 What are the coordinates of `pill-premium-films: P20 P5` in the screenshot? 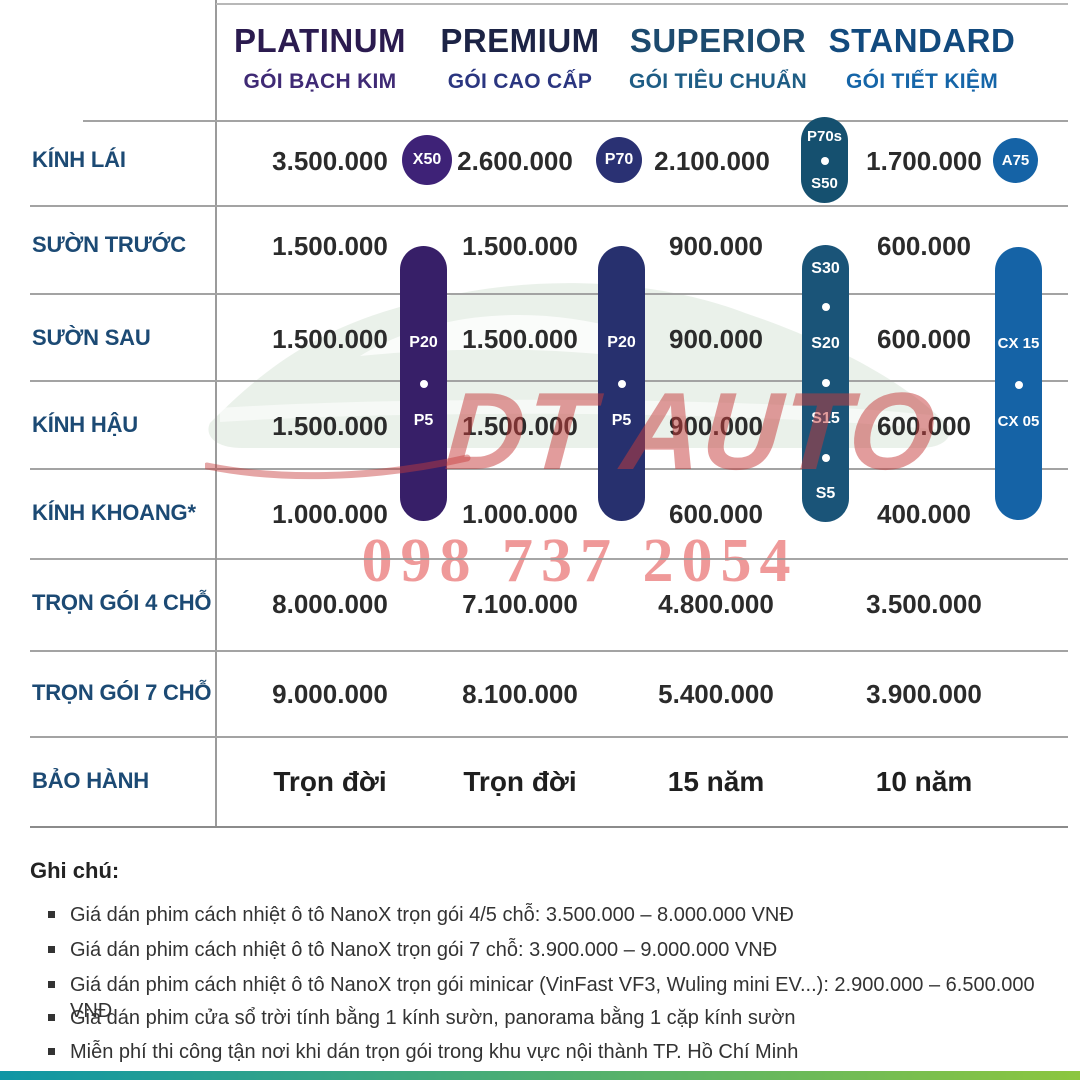 It's located at (621, 383).